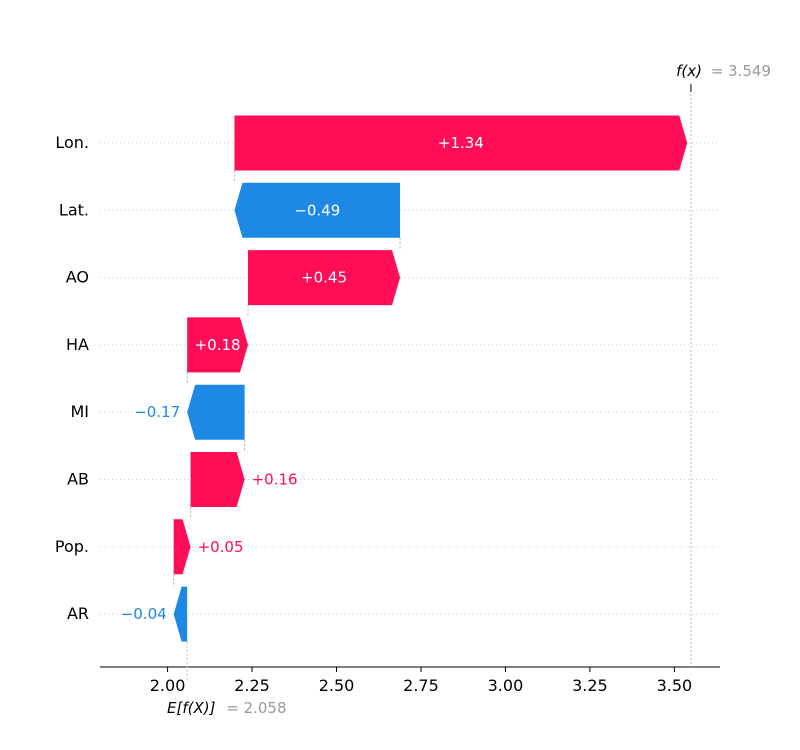 This screenshot has height=750, width=800. I want to click on x-tick-label: 3.25, so click(590, 685).